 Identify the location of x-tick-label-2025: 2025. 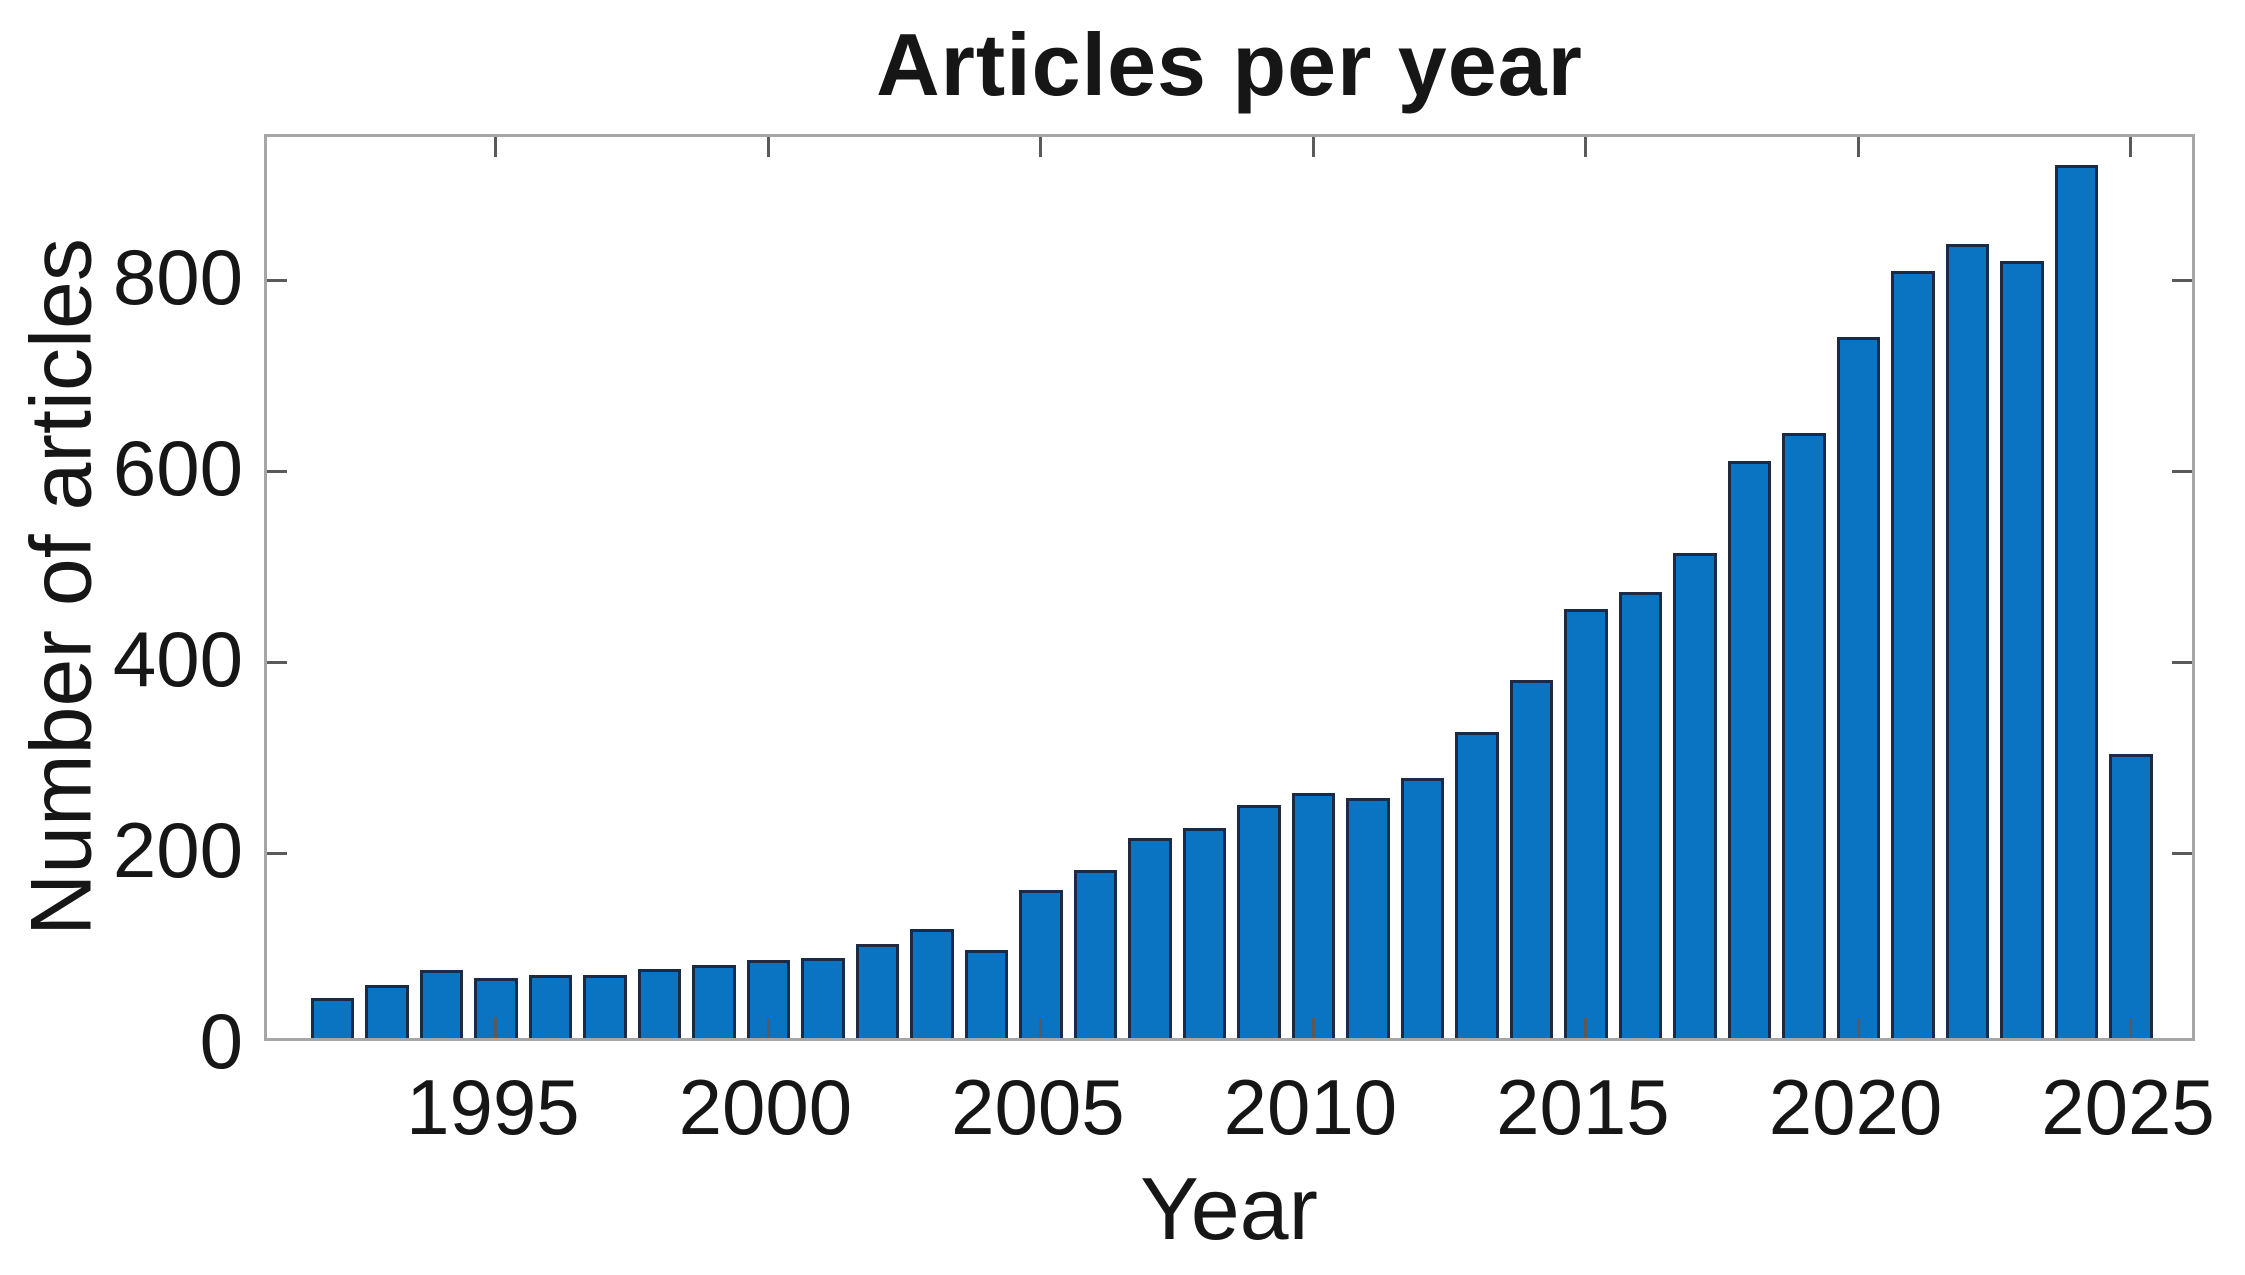
(2128, 1107).